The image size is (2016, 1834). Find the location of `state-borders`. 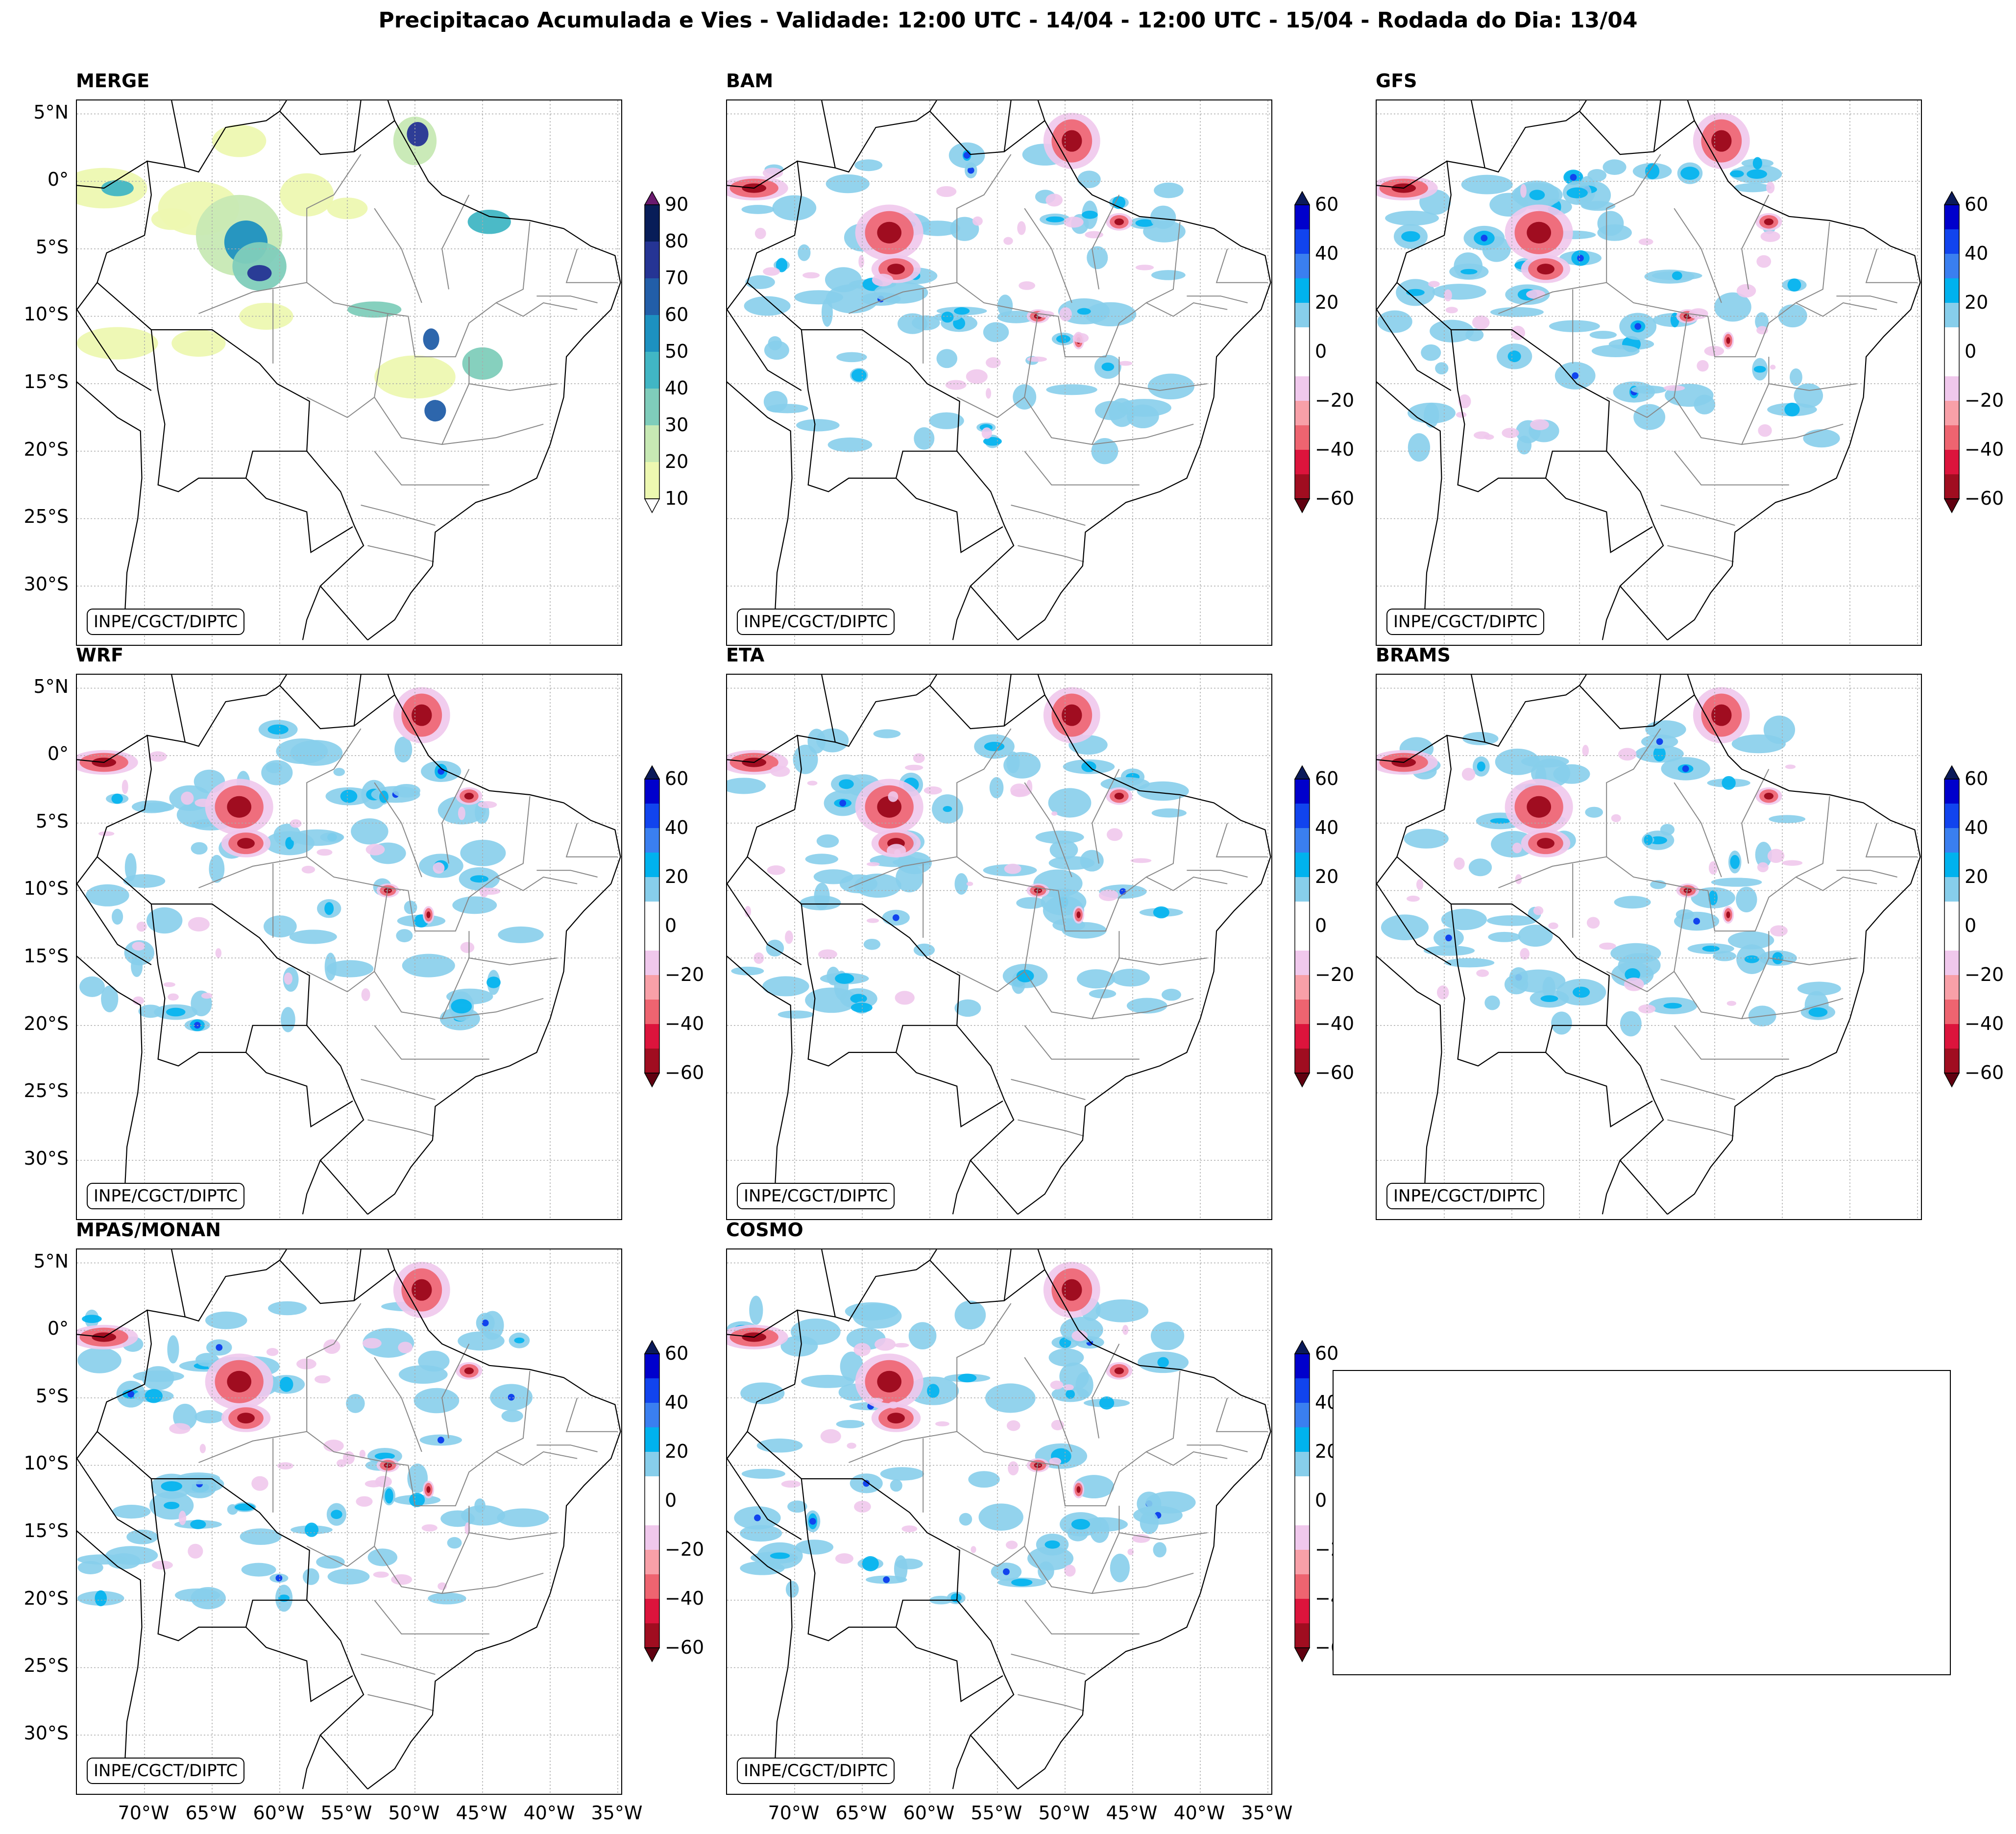

state-borders is located at coordinates (1708, 932).